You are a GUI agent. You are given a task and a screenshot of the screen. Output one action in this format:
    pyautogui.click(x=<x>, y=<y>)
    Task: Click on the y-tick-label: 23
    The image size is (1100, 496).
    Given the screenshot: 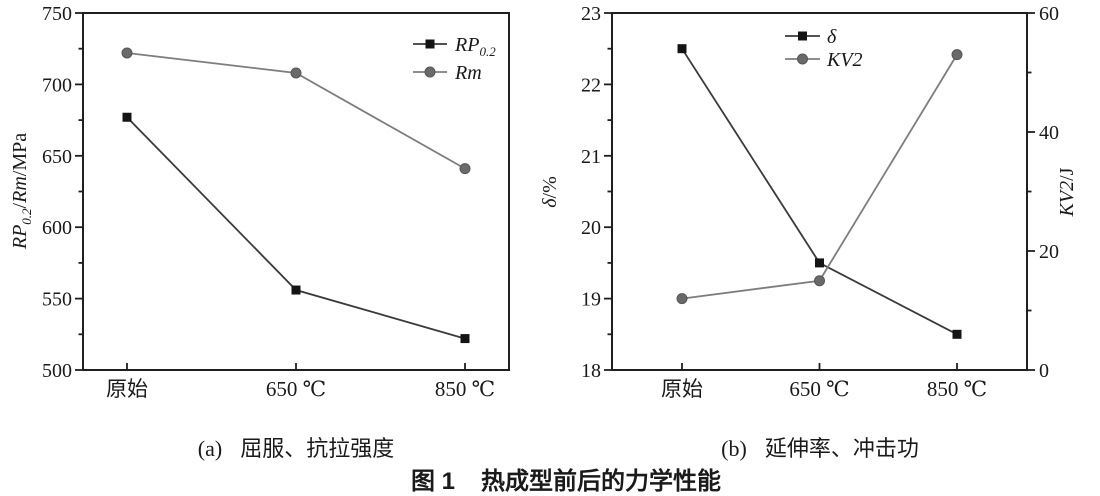 What is the action you would take?
    pyautogui.click(x=591, y=14)
    